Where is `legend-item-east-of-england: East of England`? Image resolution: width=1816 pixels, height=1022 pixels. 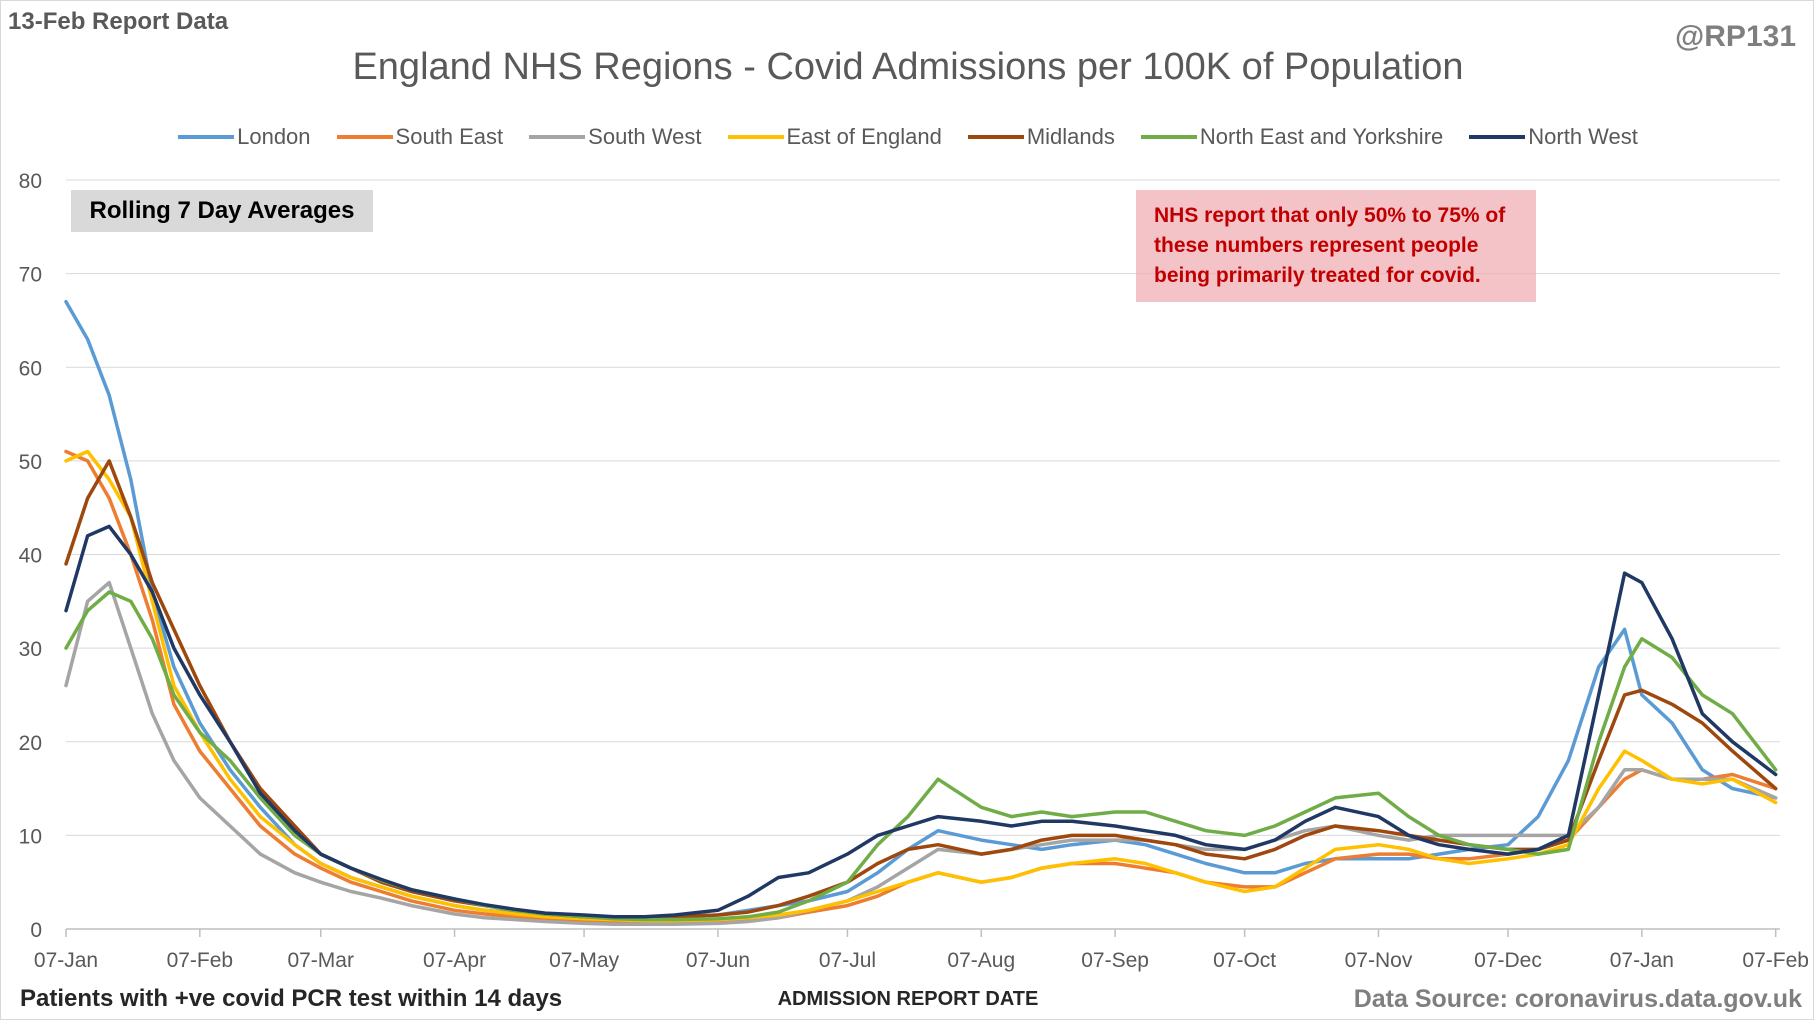
legend-item-east-of-england: East of England is located at coordinates (834, 137).